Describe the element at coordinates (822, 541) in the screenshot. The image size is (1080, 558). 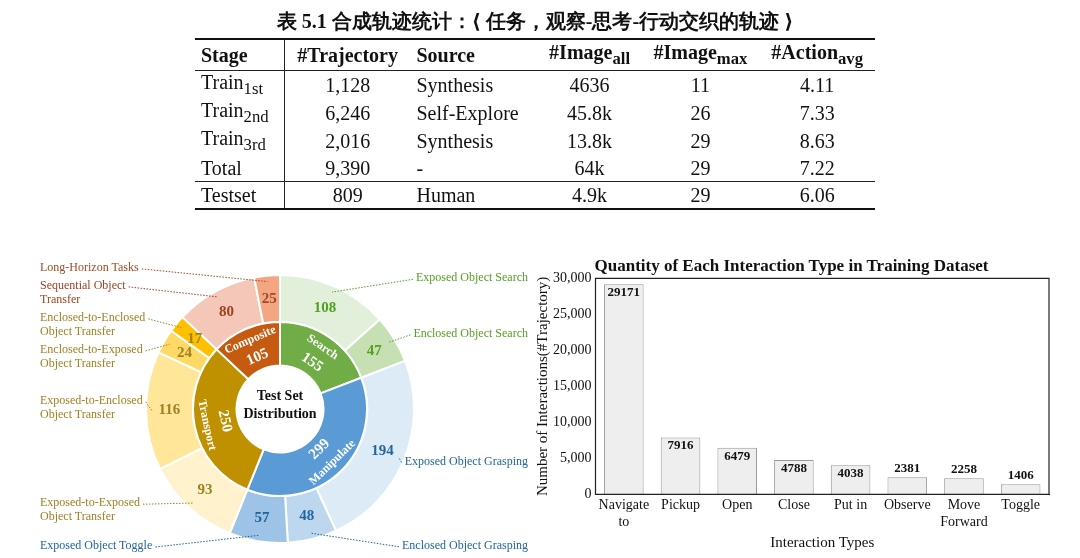
I see `x-axis-title: Interaction Types` at that location.